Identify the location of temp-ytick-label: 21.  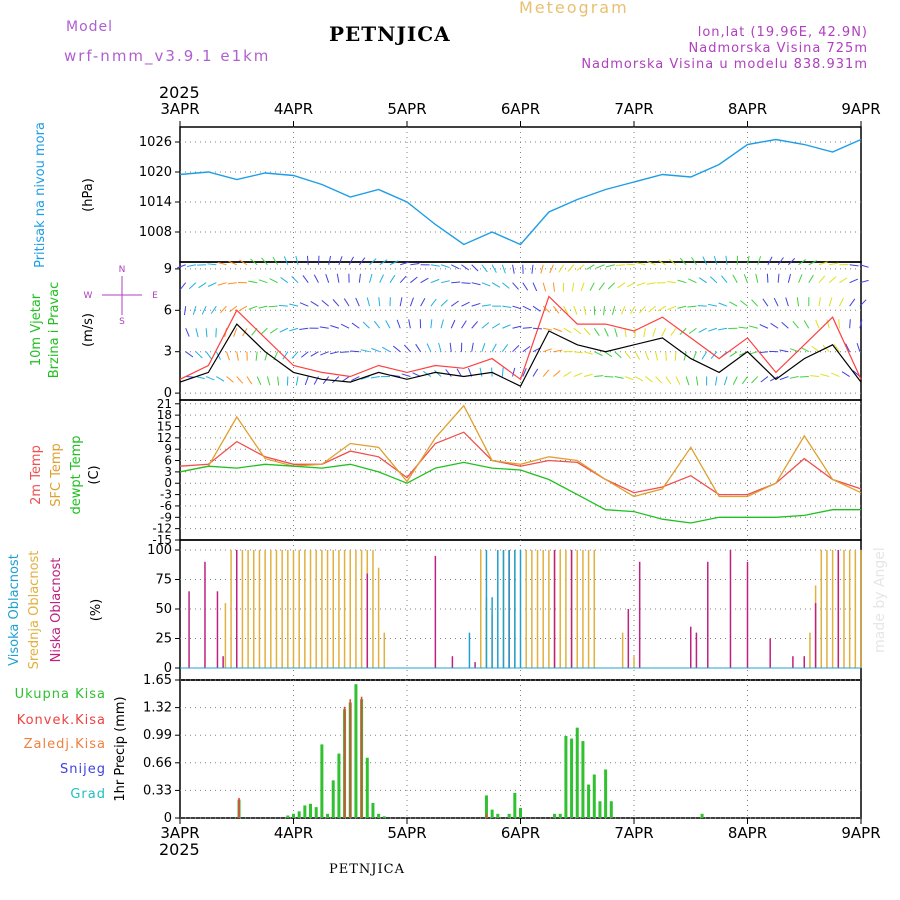
(164, 404).